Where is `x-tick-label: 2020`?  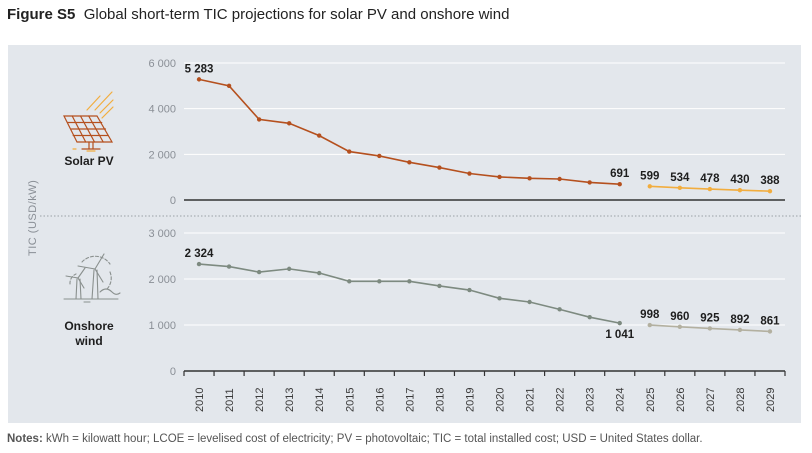
x-tick-label: 2020 is located at coordinates (501, 400).